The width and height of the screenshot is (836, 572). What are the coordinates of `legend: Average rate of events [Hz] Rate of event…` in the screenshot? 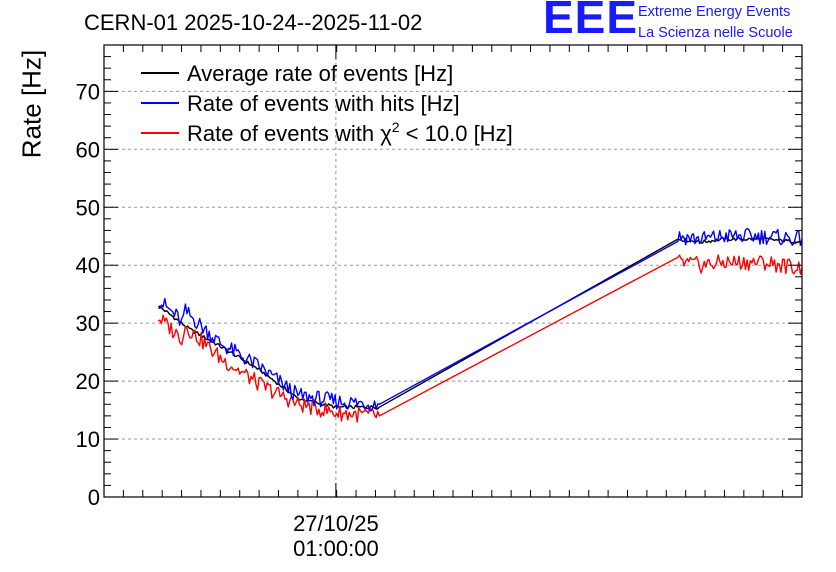 It's located at (327, 103).